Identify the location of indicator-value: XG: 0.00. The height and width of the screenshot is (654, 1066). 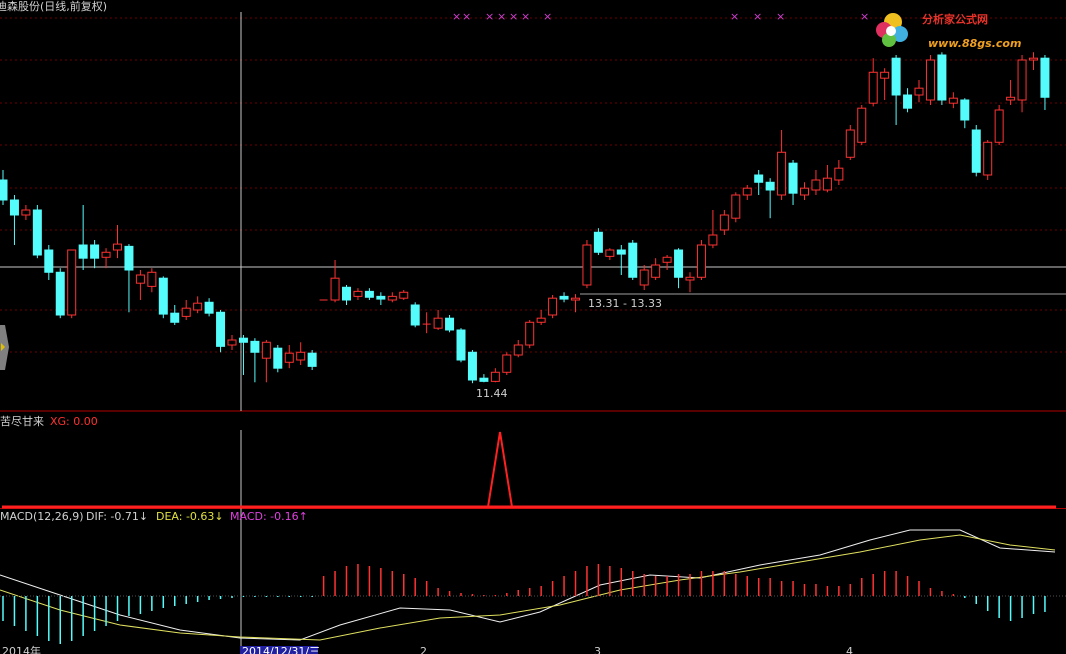
(74, 421).